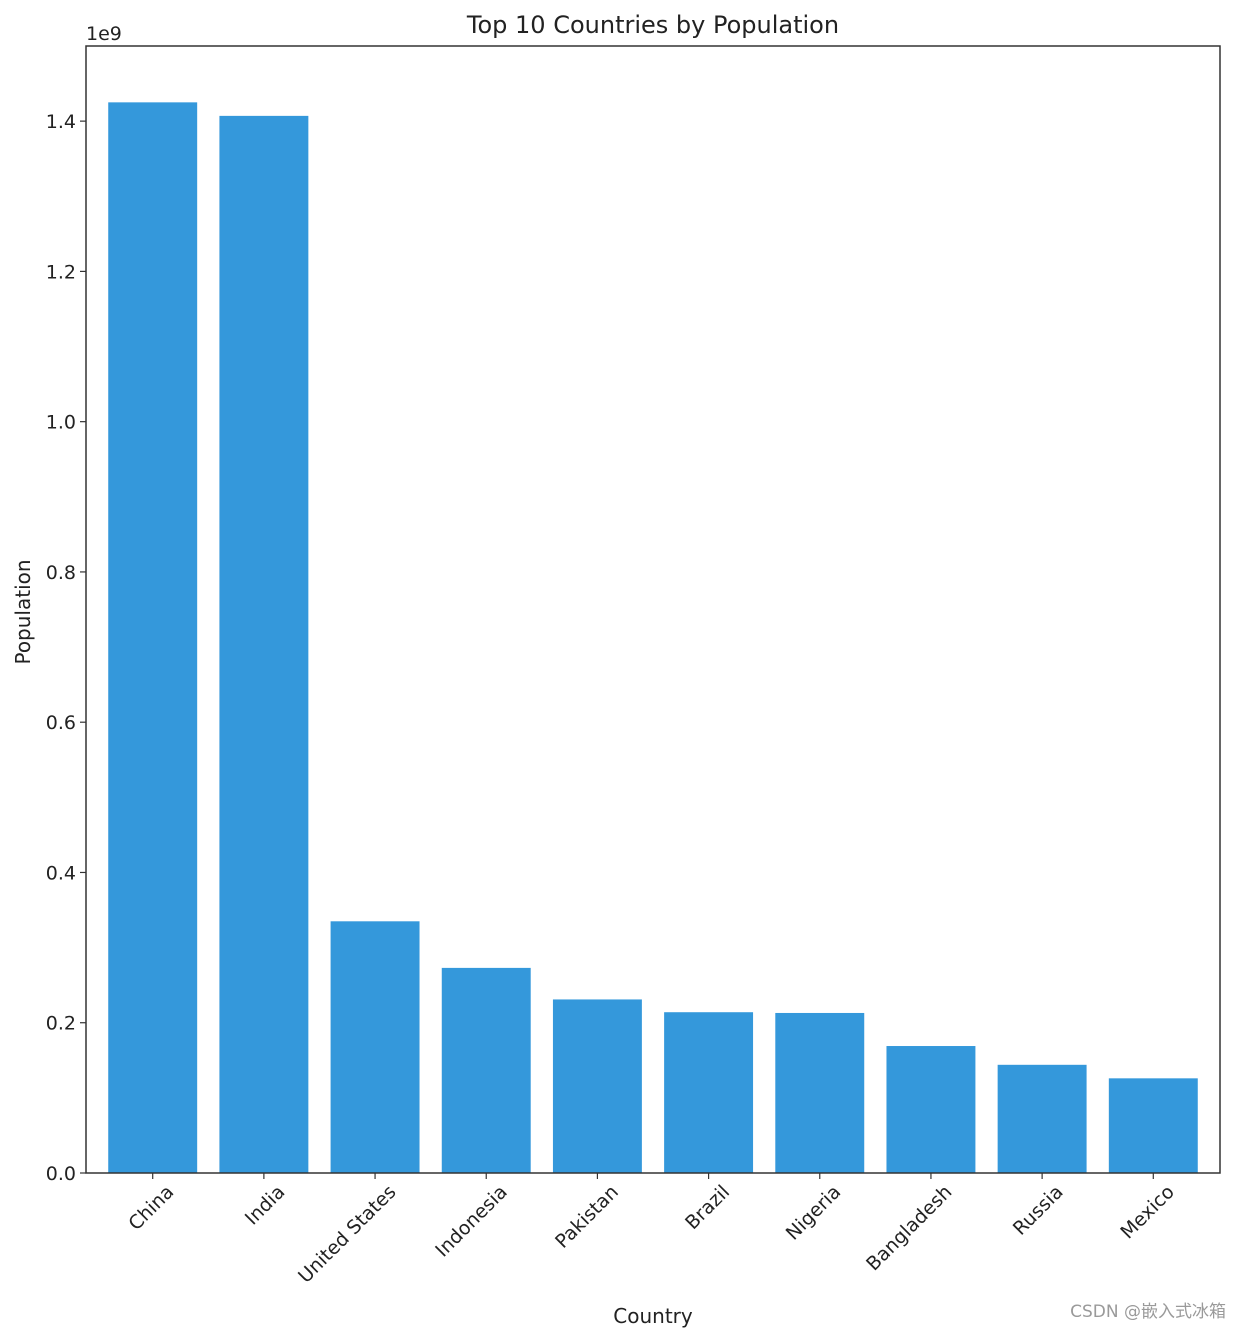  What do you see at coordinates (707, 1207) in the screenshot?
I see `x-tick-label: Brazil` at bounding box center [707, 1207].